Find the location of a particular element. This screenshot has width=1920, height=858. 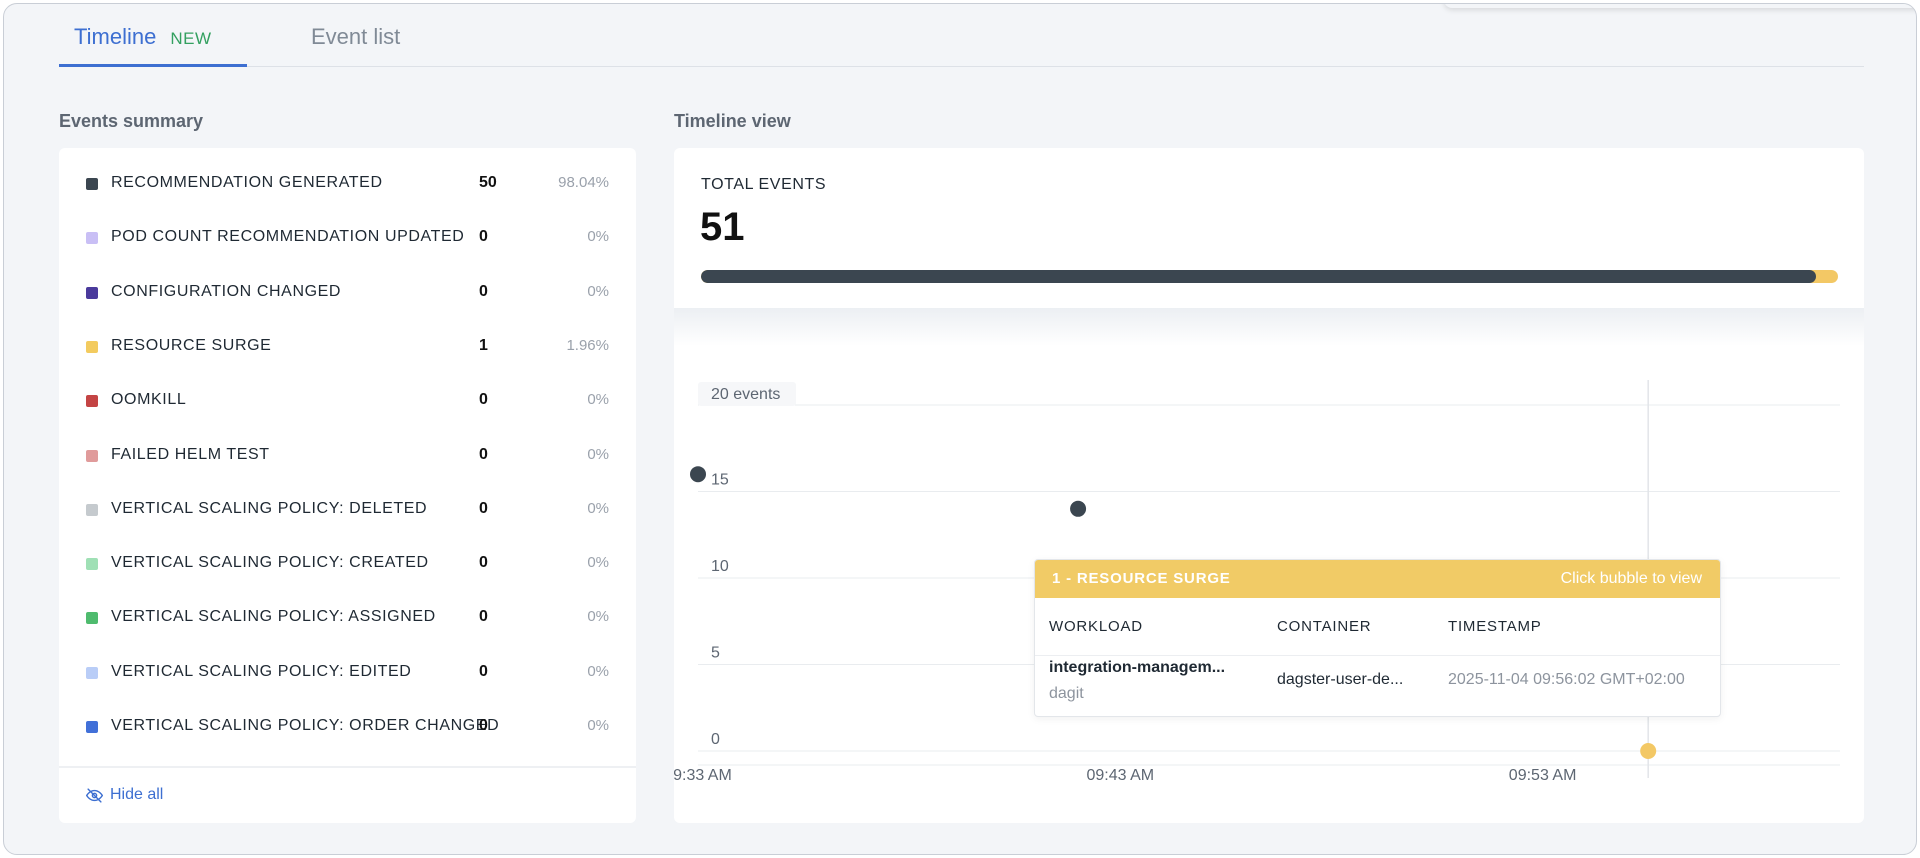

recommendation-bar-segment is located at coordinates (1258, 276).